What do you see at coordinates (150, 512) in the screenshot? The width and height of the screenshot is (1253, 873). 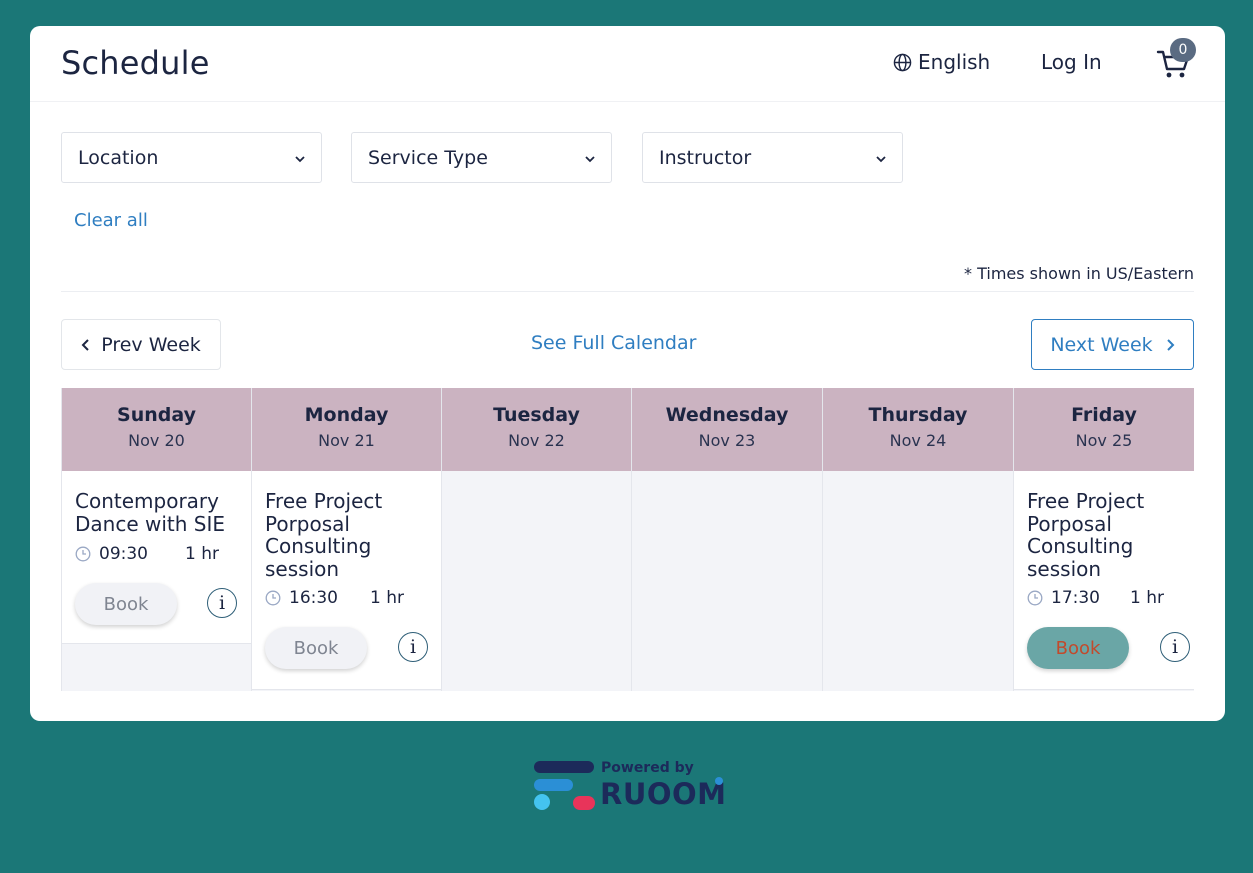 I see `event-title: Contemporary Dance with SIE` at bounding box center [150, 512].